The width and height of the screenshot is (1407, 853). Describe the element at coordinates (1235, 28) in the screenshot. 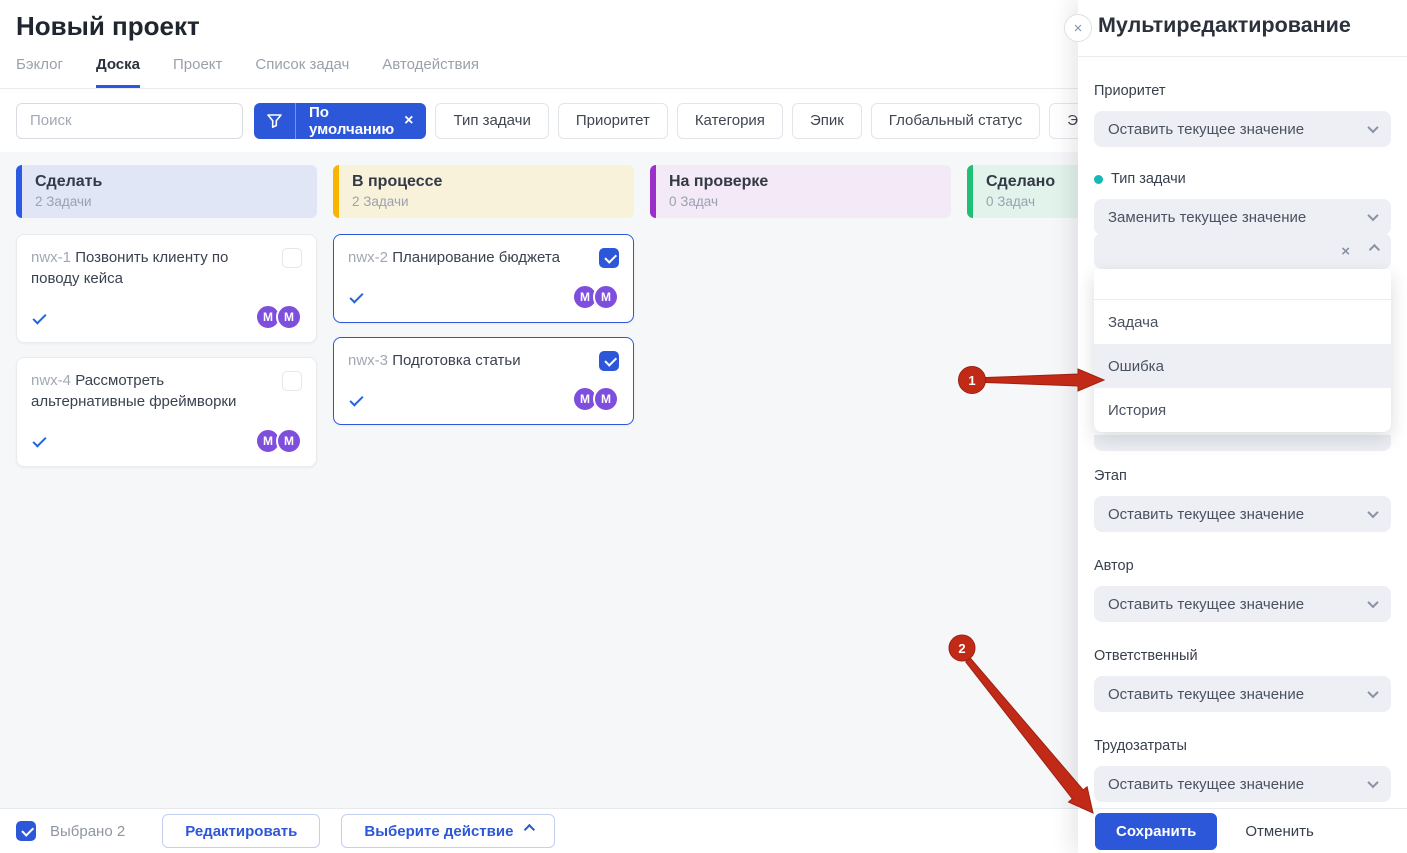

I see `panel-header: × Мультиредактирование` at that location.